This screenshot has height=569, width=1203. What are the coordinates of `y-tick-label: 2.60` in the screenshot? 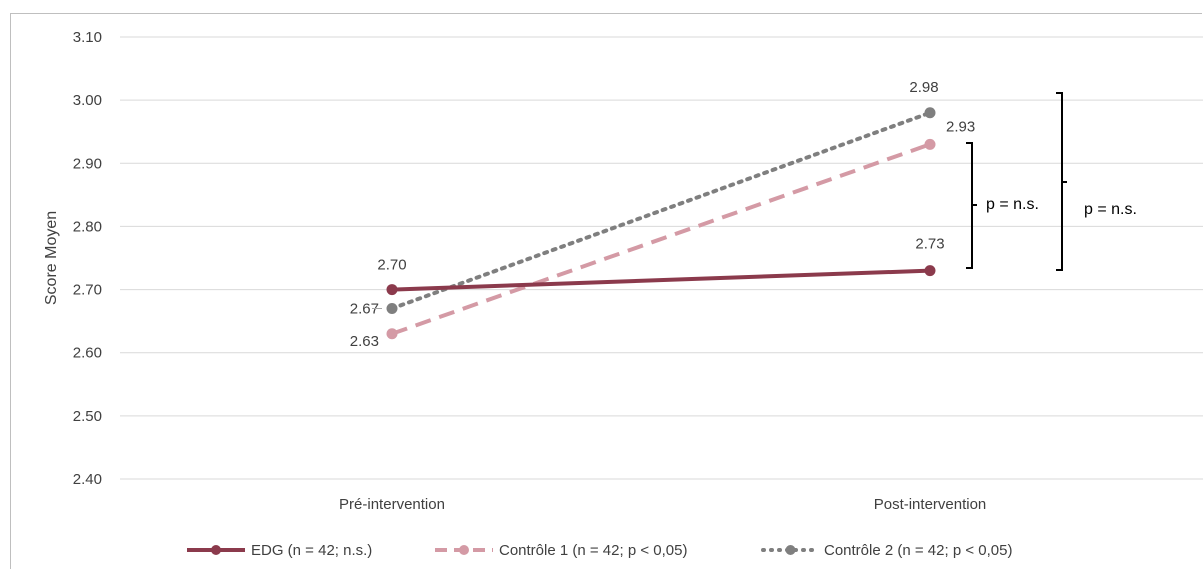 It's located at (87, 353).